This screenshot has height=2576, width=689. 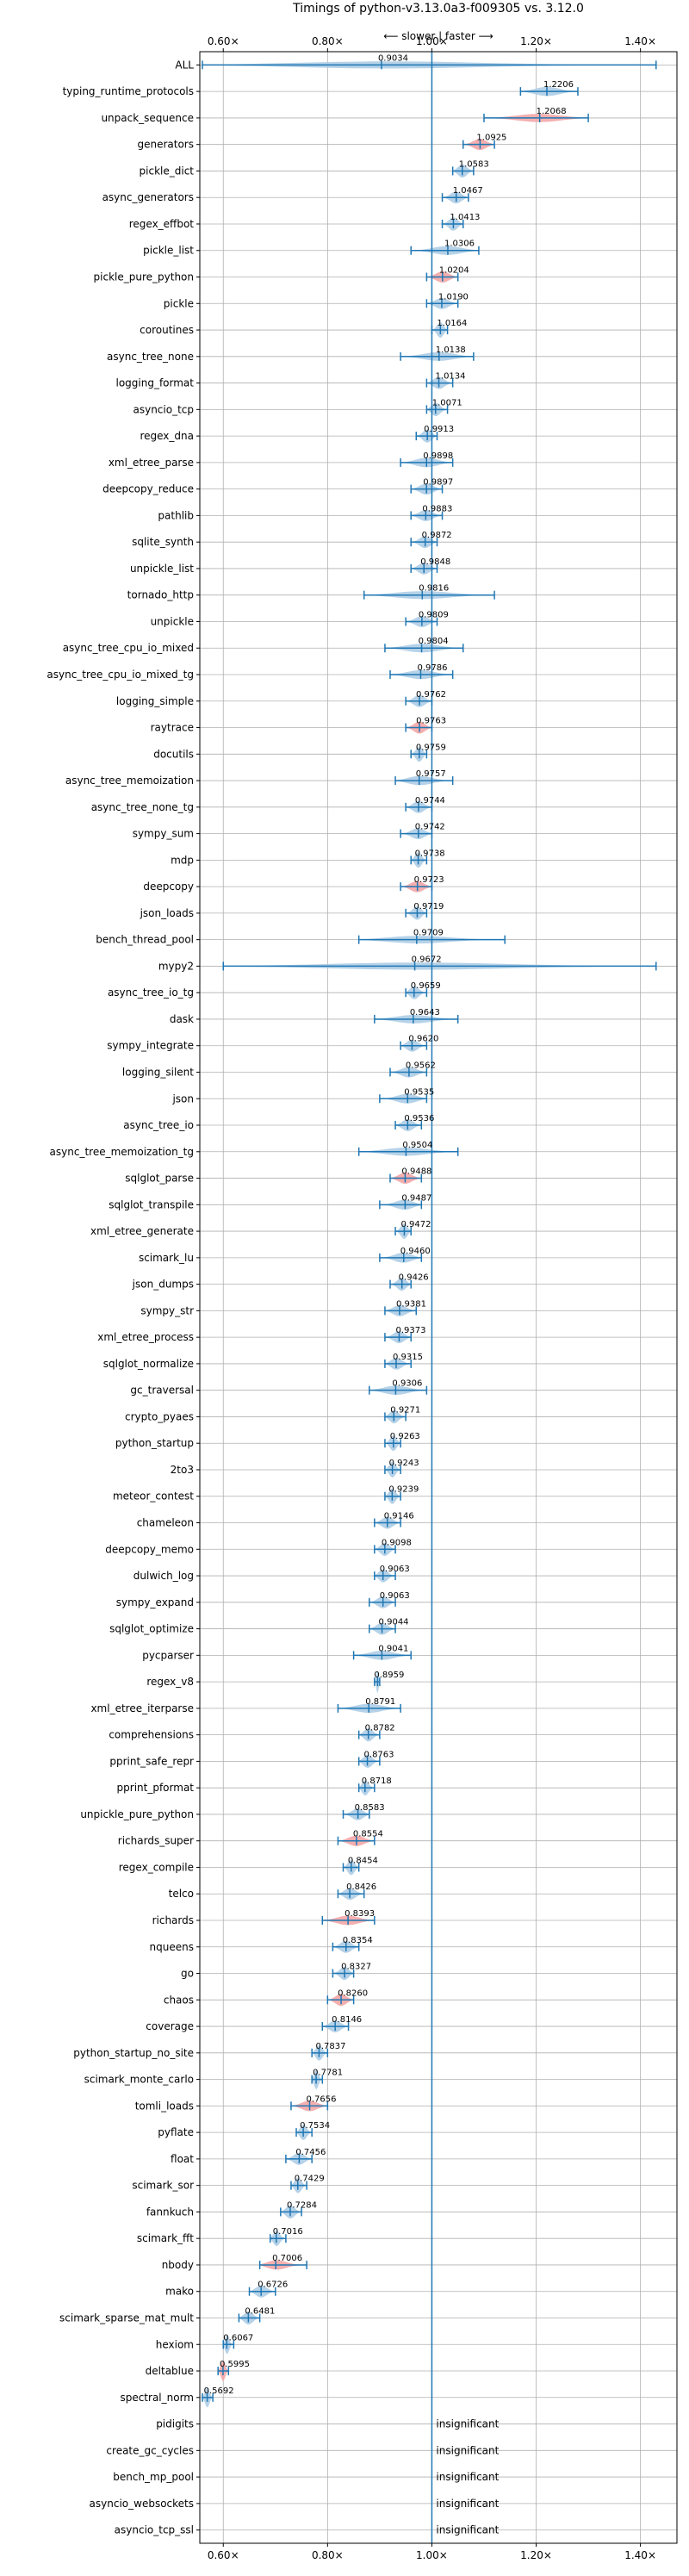 What do you see at coordinates (437, 509) in the screenshot?
I see `value-label: 0.9883` at bounding box center [437, 509].